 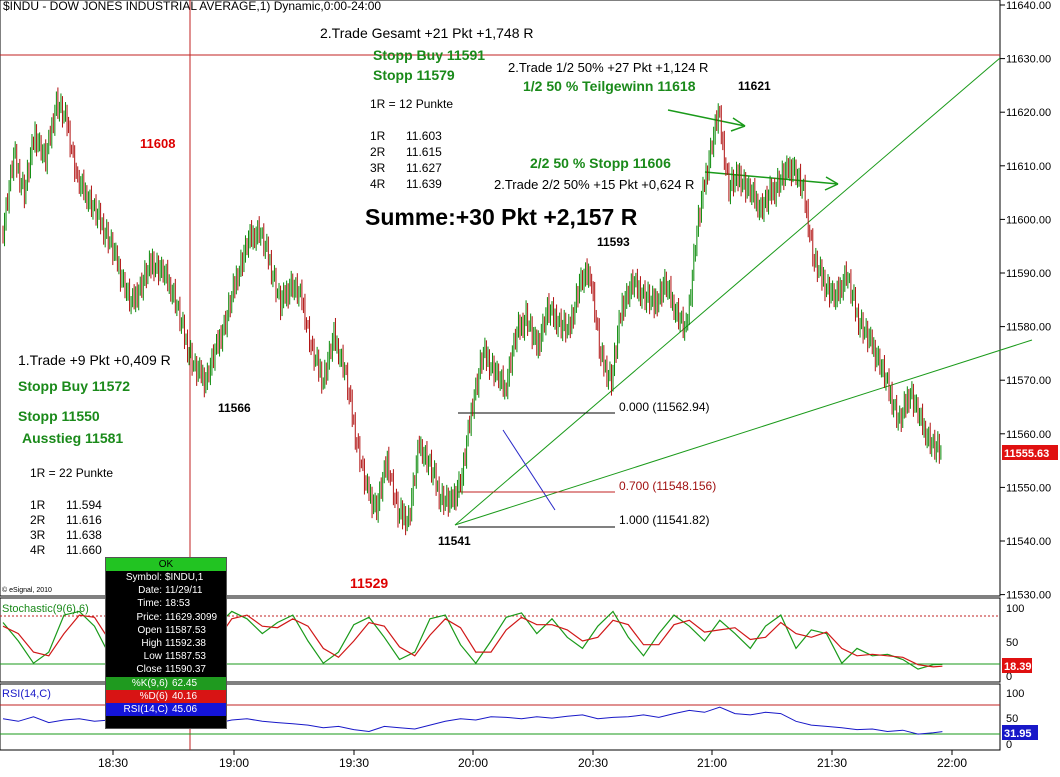 What do you see at coordinates (952, 763) in the screenshot?
I see `time-tick-label: 22:00` at bounding box center [952, 763].